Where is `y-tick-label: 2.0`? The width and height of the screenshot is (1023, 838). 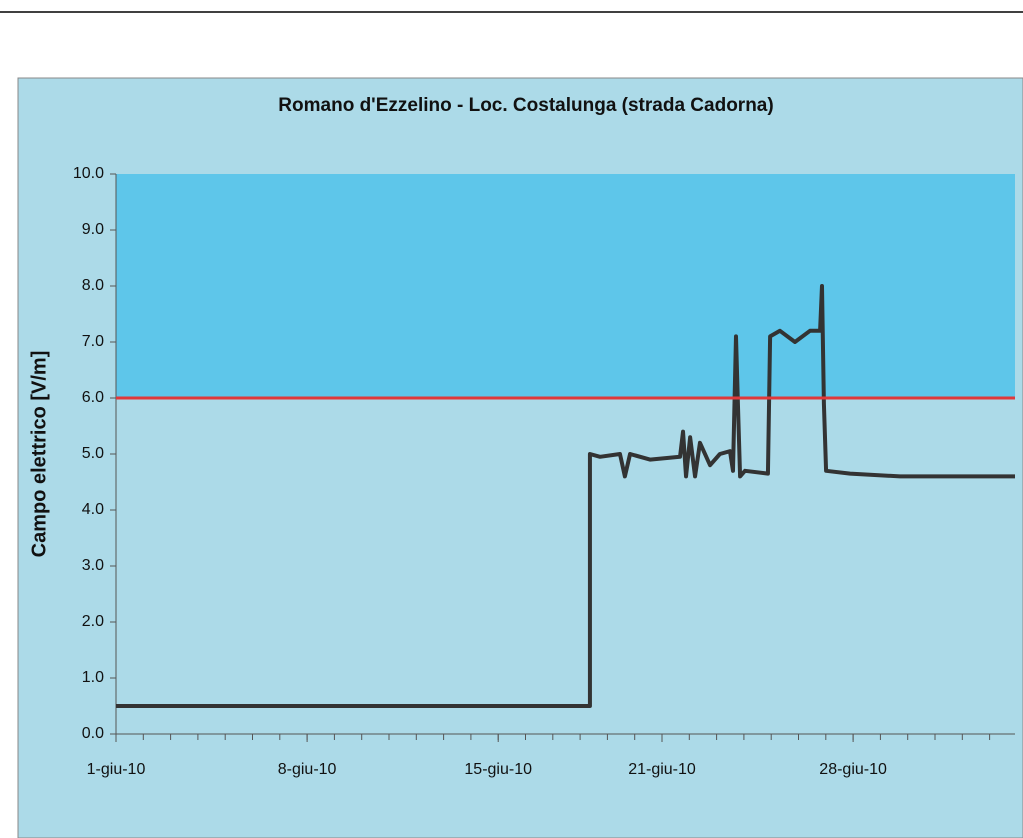 y-tick-label: 2.0 is located at coordinates (93, 621).